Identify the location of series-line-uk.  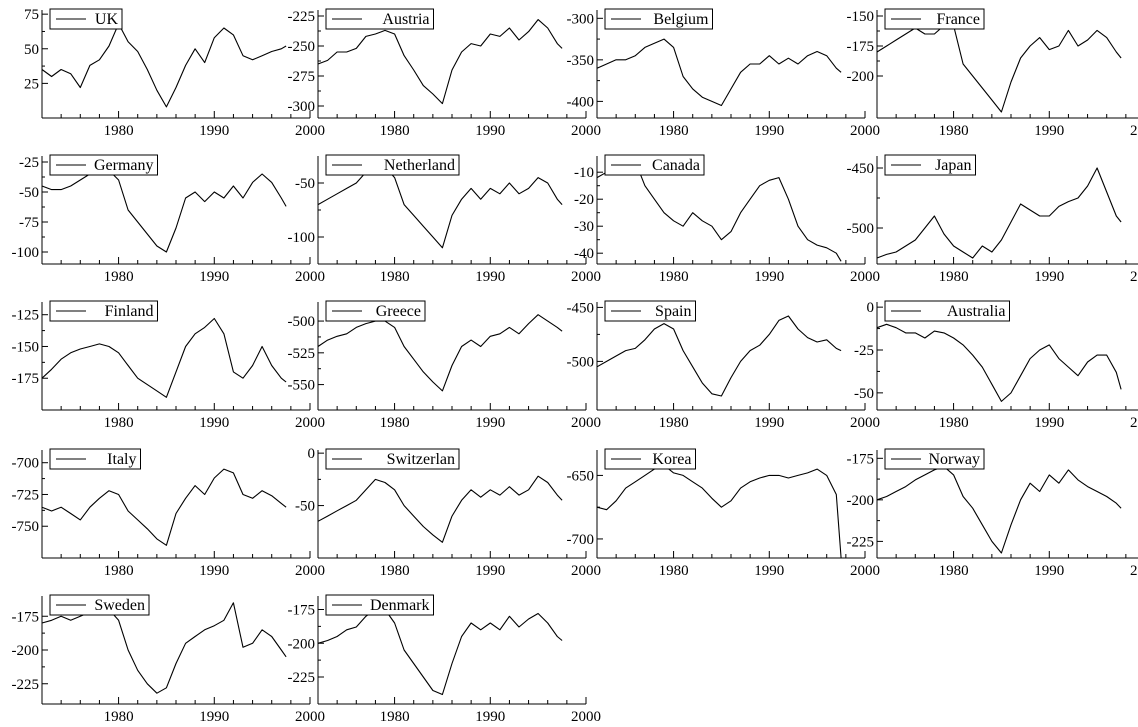
(164, 65).